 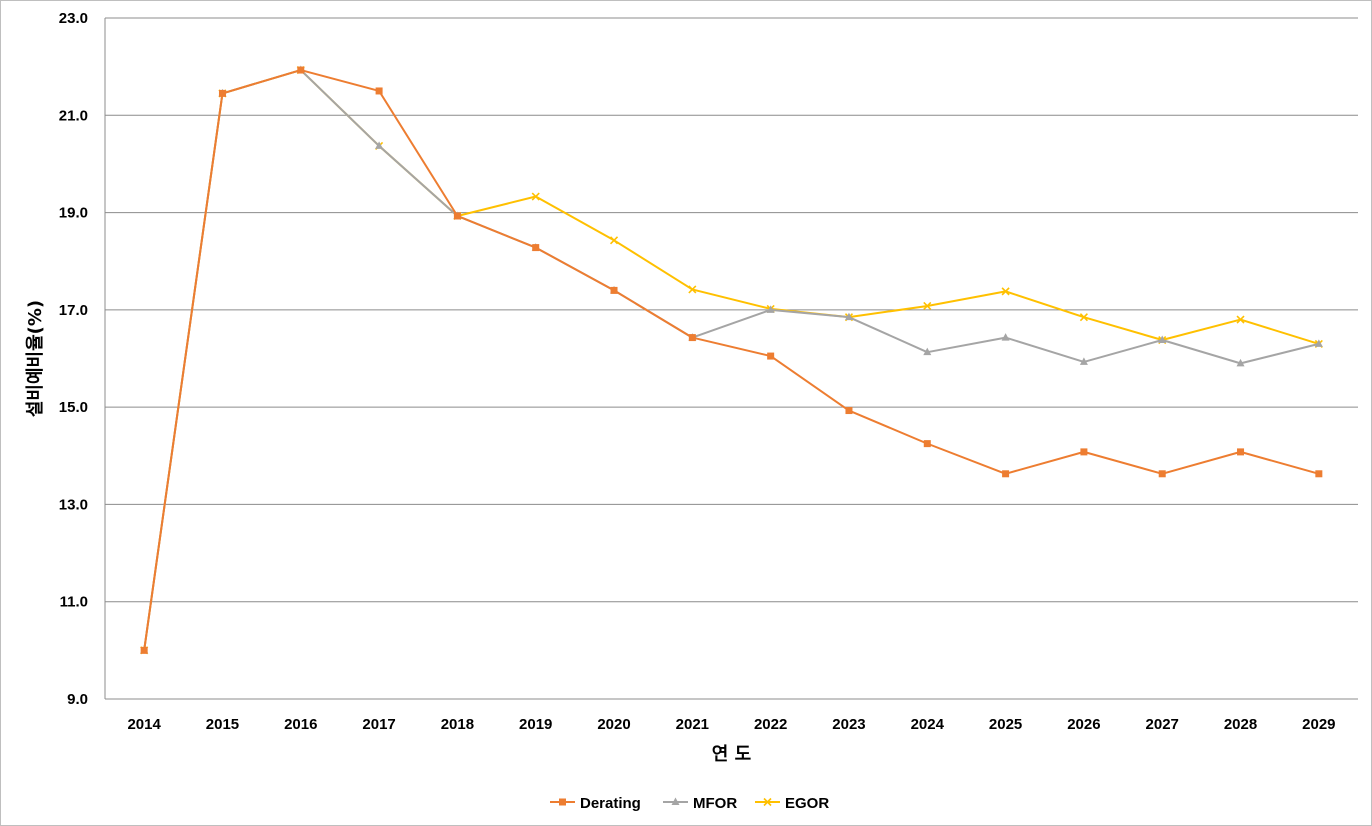 I want to click on y-axis-title: 설비예비율(%), so click(x=35, y=358).